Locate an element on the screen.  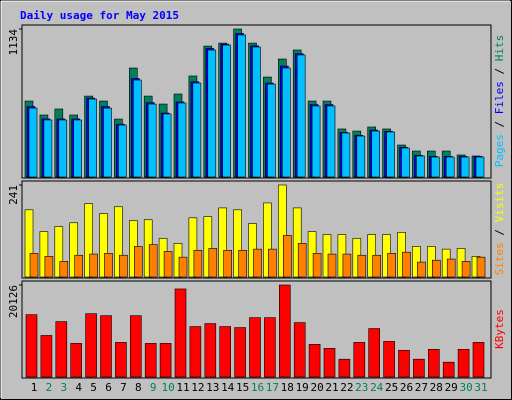
x-tick-label: 21 is located at coordinates (331, 387).